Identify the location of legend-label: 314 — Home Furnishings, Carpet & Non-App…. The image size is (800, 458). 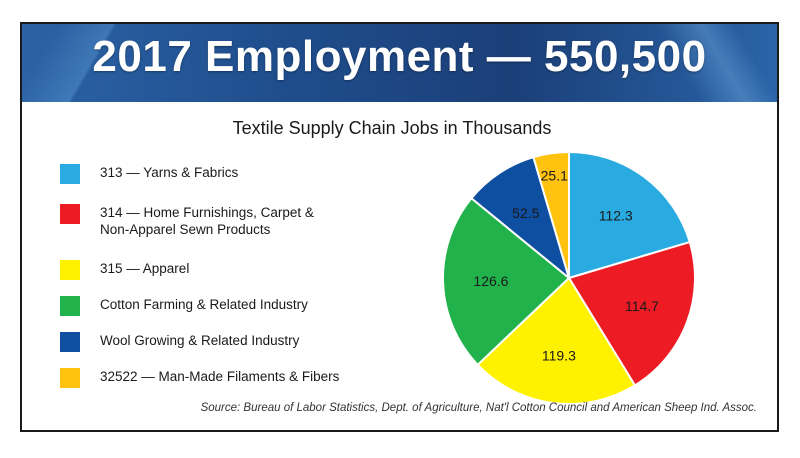
(207, 221).